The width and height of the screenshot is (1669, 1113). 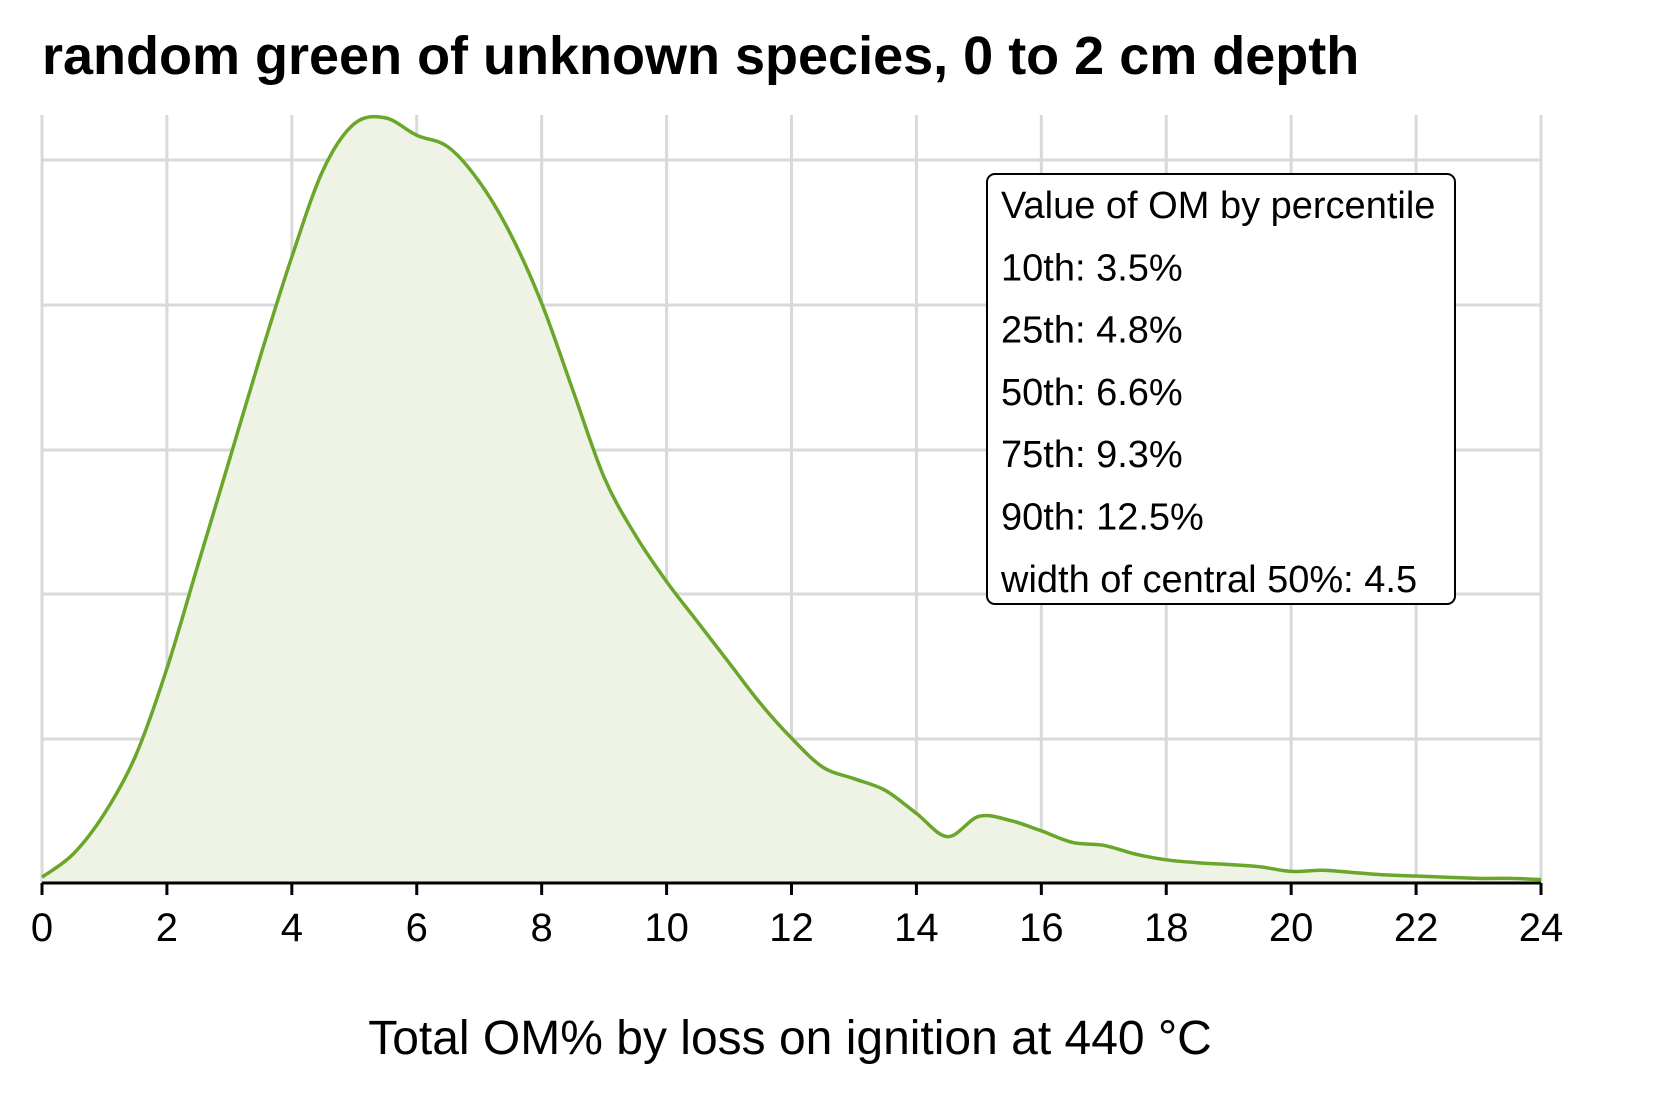 I want to click on x-tick-label: 4, so click(x=292, y=928).